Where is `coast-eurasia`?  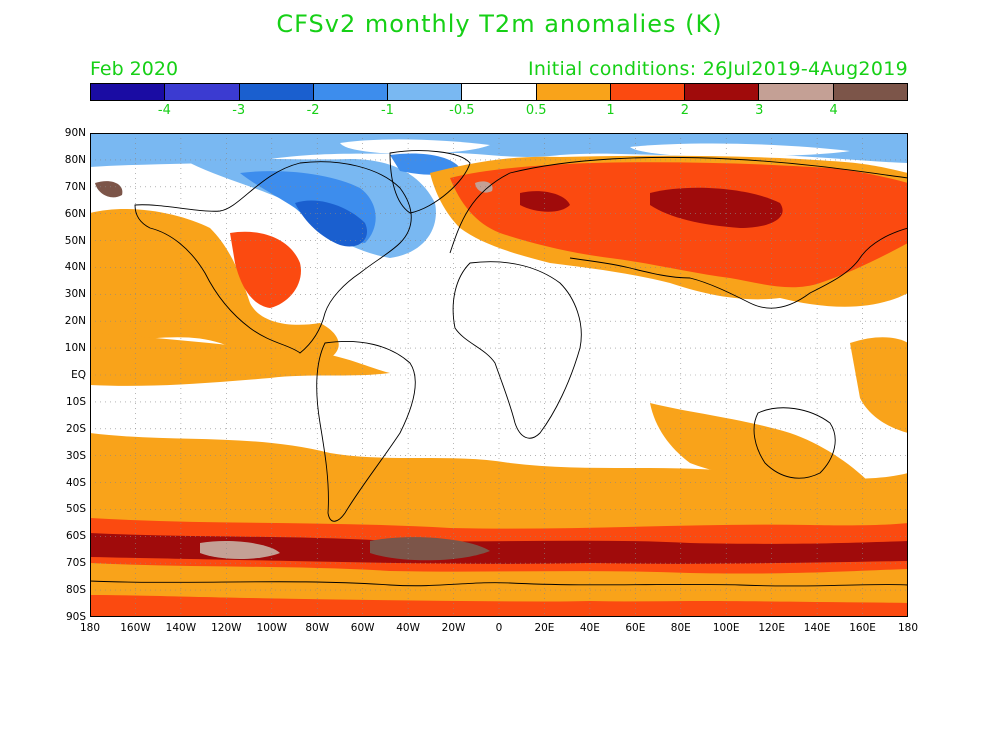 coast-eurasia is located at coordinates (678, 232).